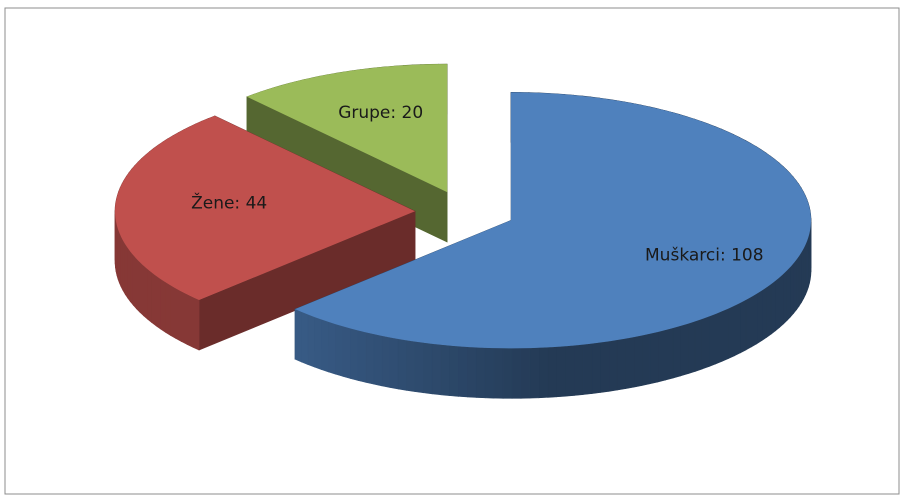  Describe the element at coordinates (380, 113) in the screenshot. I see `data-label: Grupe: 20` at that location.